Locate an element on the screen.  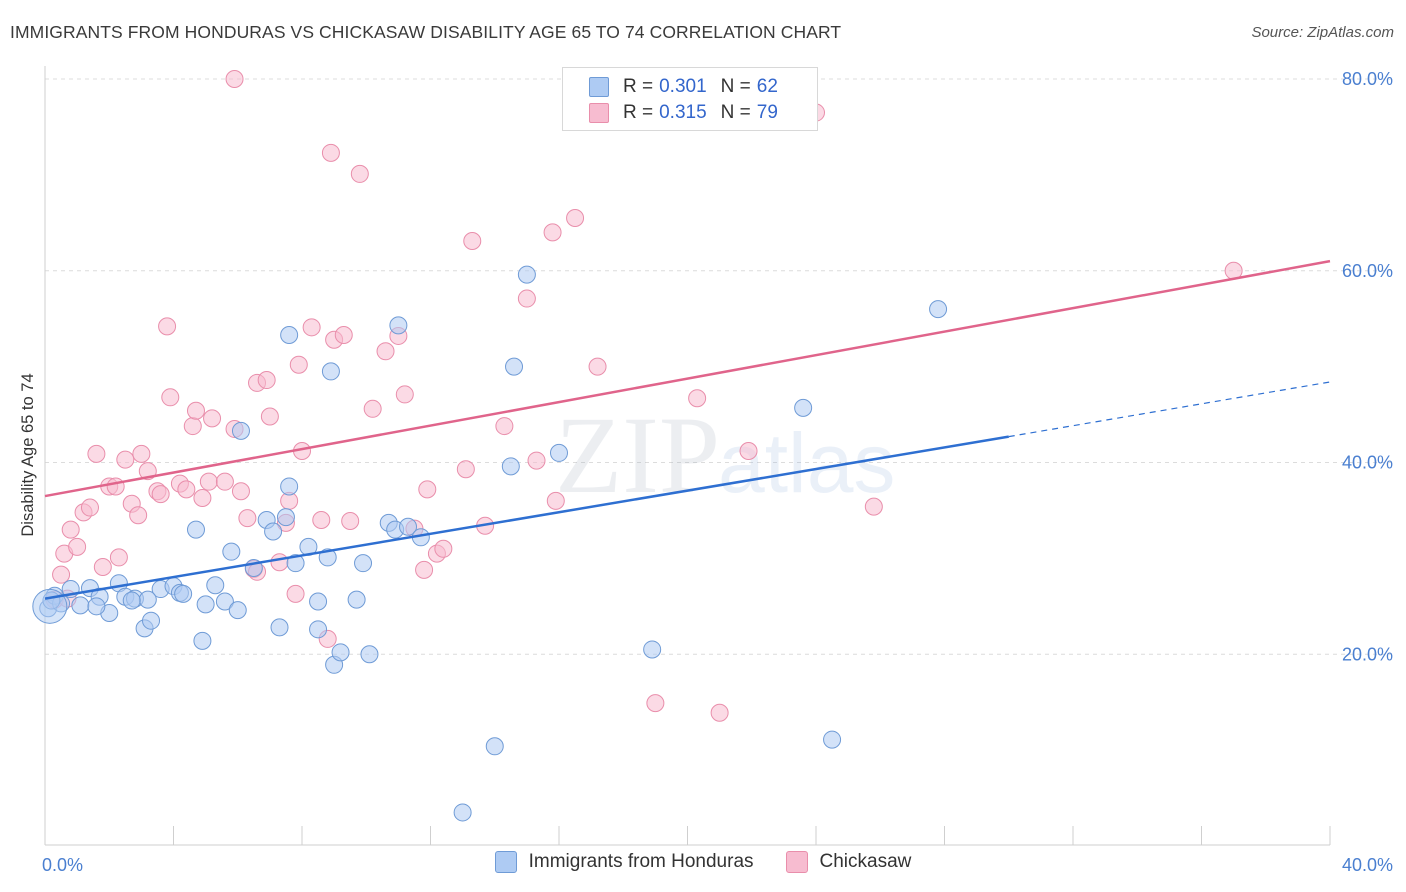
legend-item-honduras: Immigrants from Honduras is located at coordinates (624, 862).